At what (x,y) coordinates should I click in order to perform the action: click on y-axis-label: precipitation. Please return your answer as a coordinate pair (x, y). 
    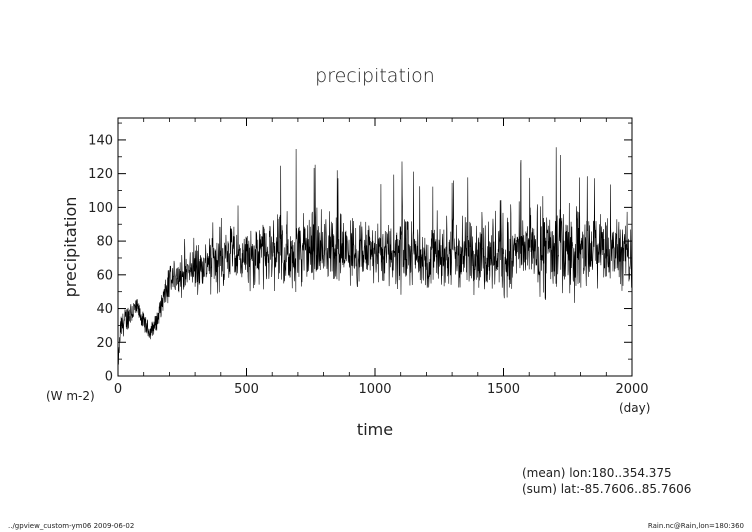
    Looking at the image, I should click on (70, 247).